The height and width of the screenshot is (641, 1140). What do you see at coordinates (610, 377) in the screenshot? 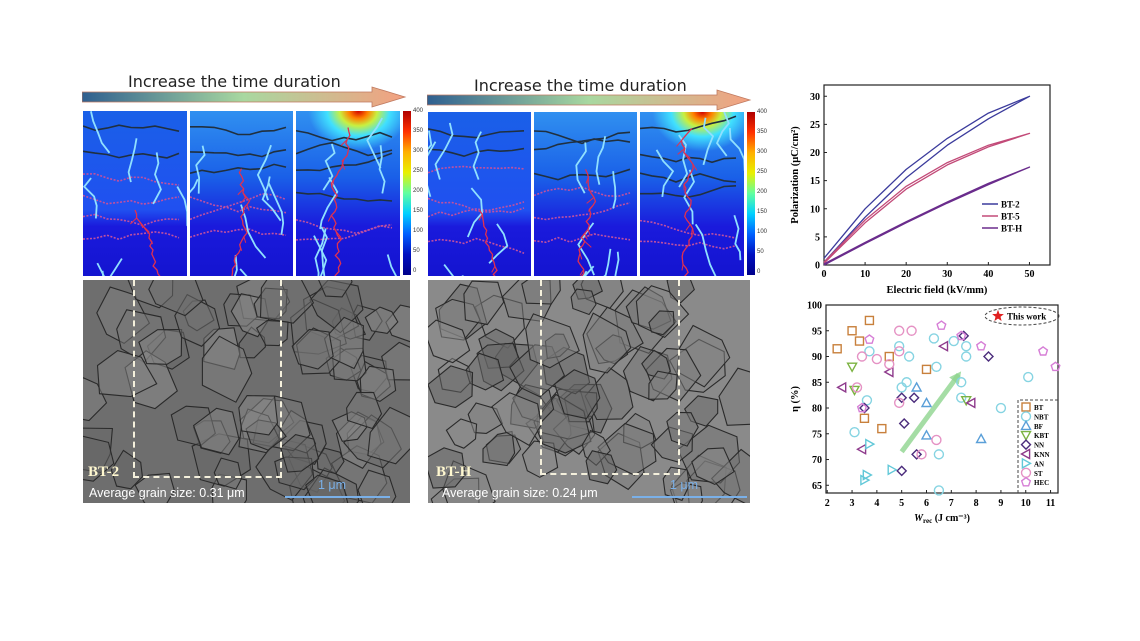
I see `zoom-box-middle` at bounding box center [610, 377].